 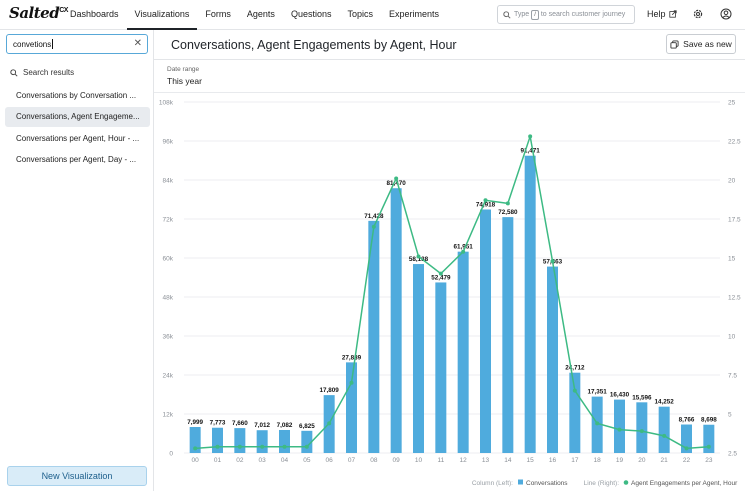 I want to click on bar-value-label: 7,999, so click(x=195, y=422).